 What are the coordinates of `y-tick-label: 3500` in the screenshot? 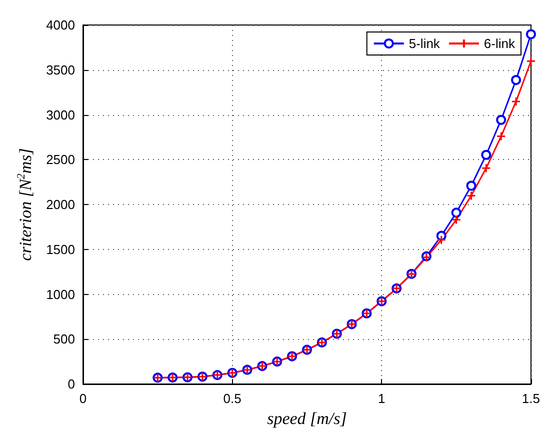 It's located at (60, 70).